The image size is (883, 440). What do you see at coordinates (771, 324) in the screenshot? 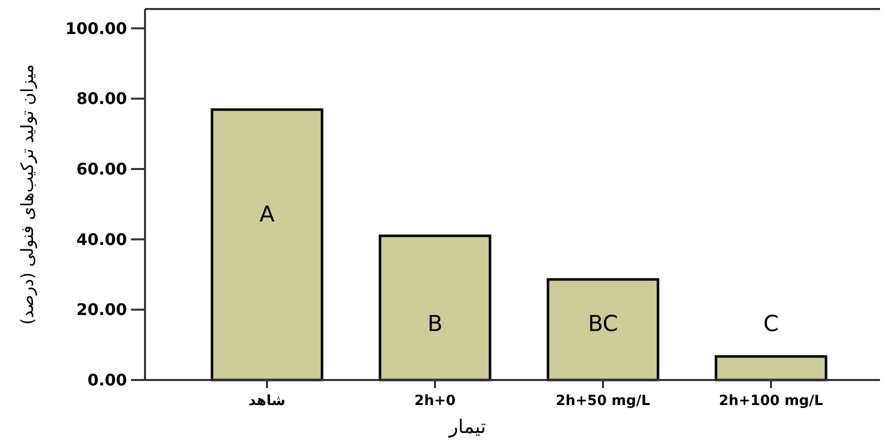
I see `annotation: C` at bounding box center [771, 324].